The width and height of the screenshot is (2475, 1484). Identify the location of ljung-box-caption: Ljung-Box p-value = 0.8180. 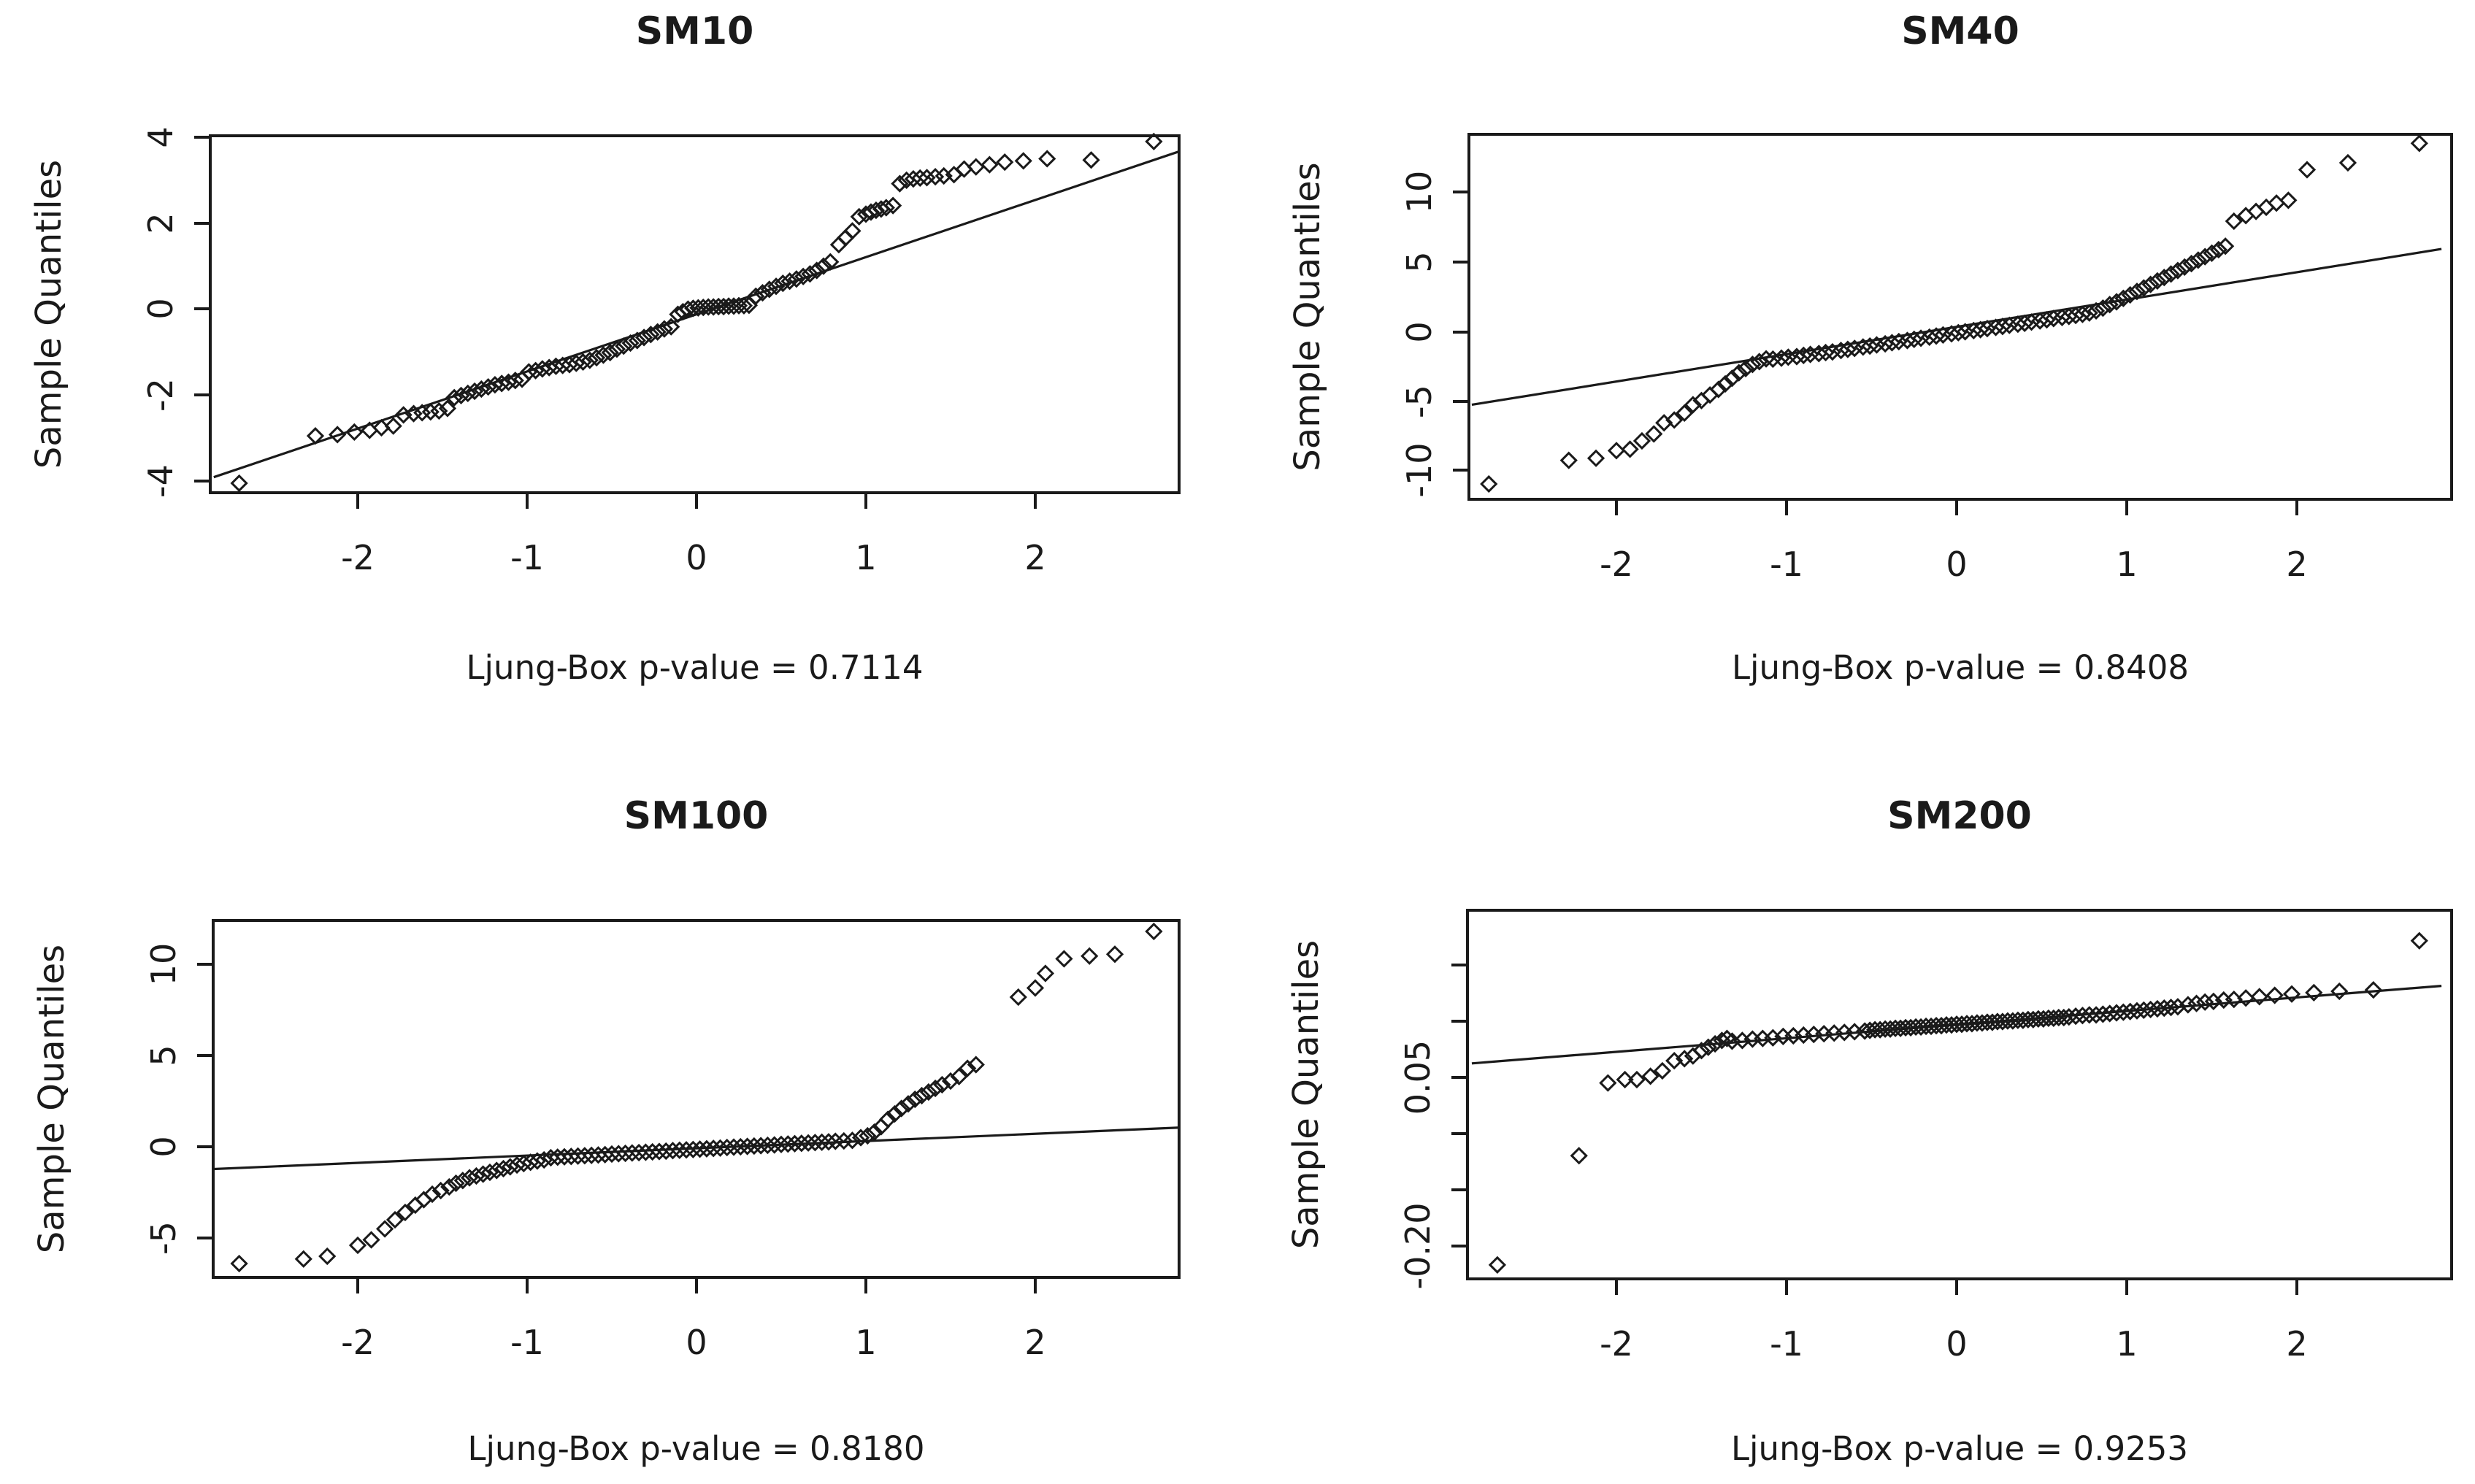
(695, 1448).